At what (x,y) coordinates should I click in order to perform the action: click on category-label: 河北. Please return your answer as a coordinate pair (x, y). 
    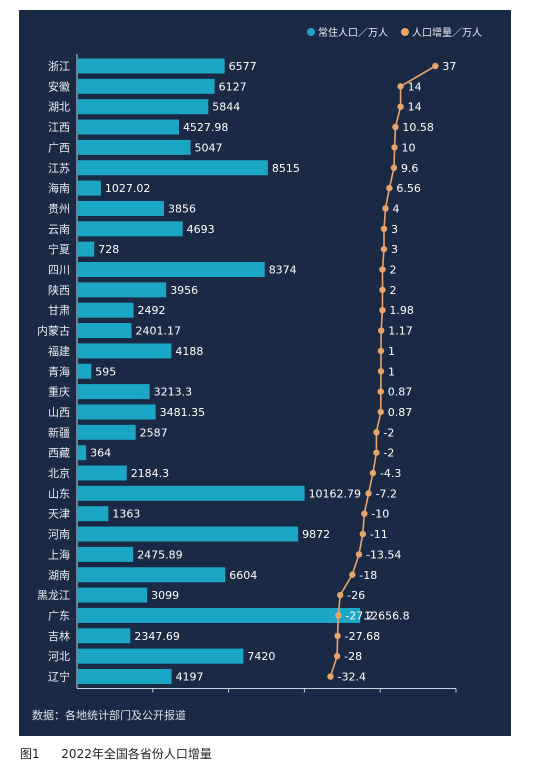
    Looking at the image, I should click on (59, 656).